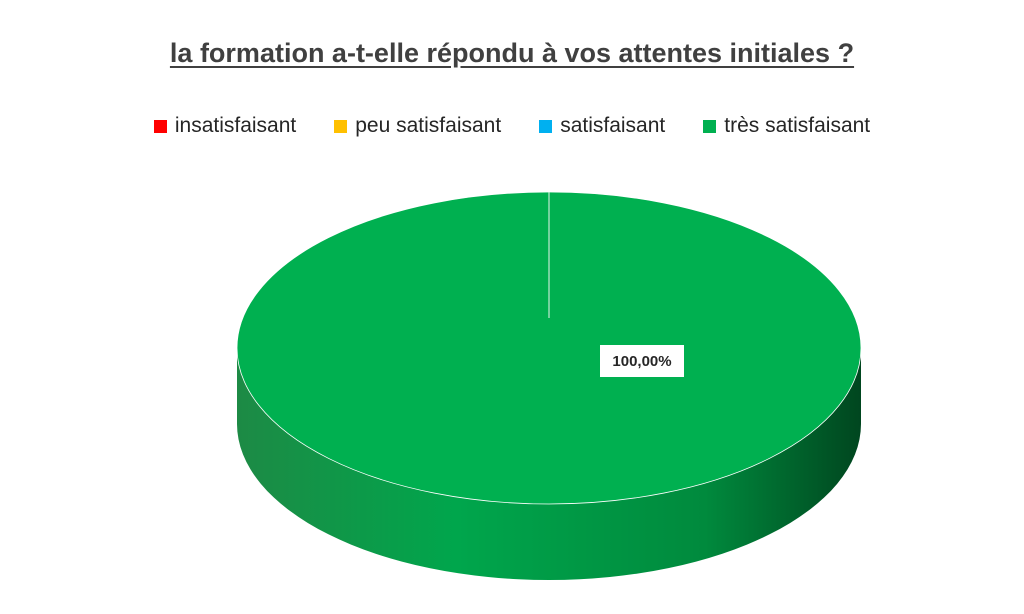  I want to click on legend-label: très satisfaisant, so click(797, 125).